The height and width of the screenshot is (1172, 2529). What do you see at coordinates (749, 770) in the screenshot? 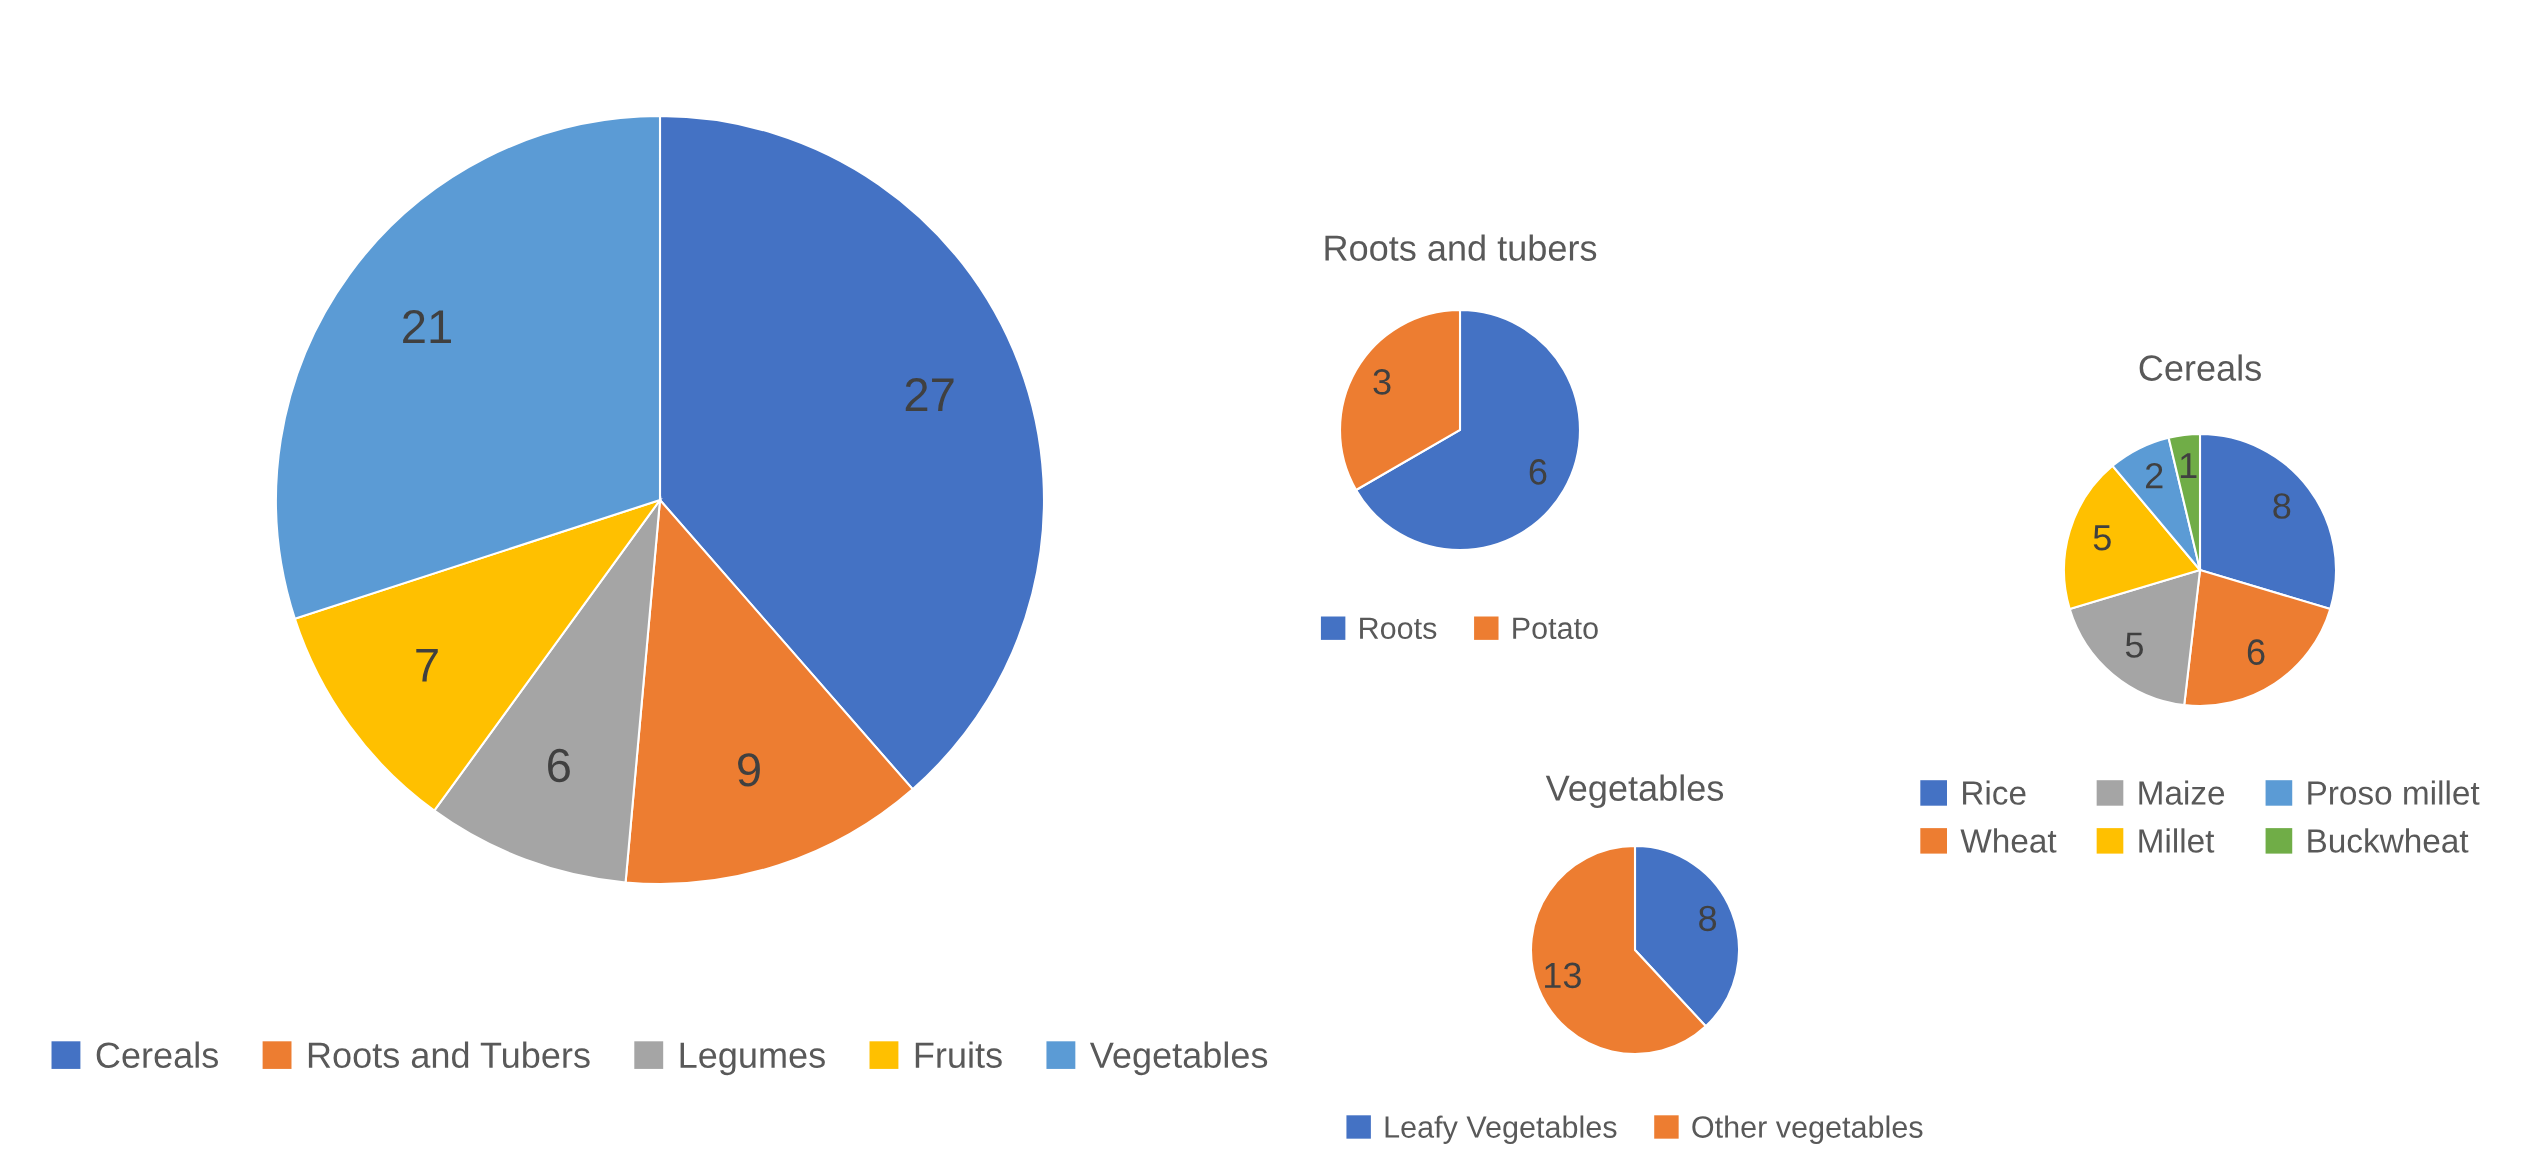
I see `data-label: 9` at bounding box center [749, 770].